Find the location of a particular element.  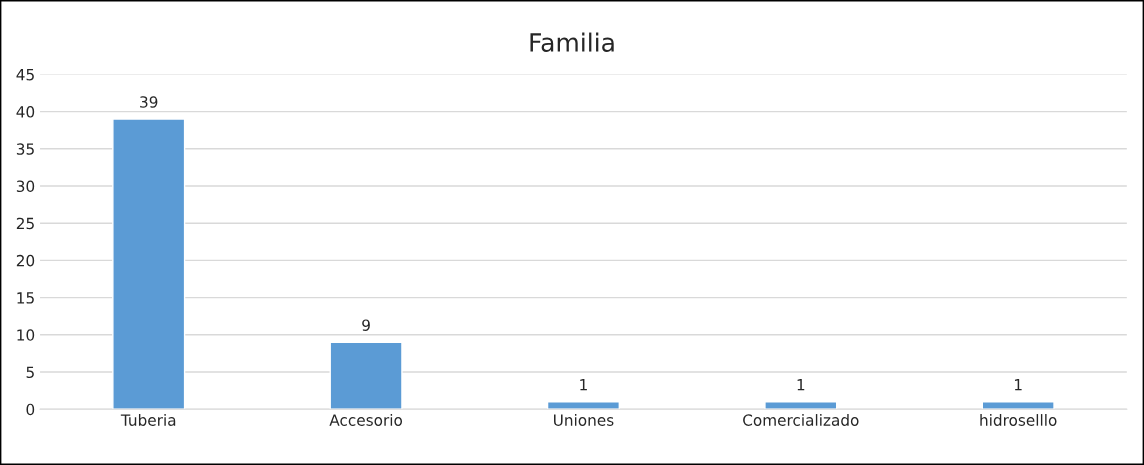

y-tick-label: 20 is located at coordinates (25, 260).